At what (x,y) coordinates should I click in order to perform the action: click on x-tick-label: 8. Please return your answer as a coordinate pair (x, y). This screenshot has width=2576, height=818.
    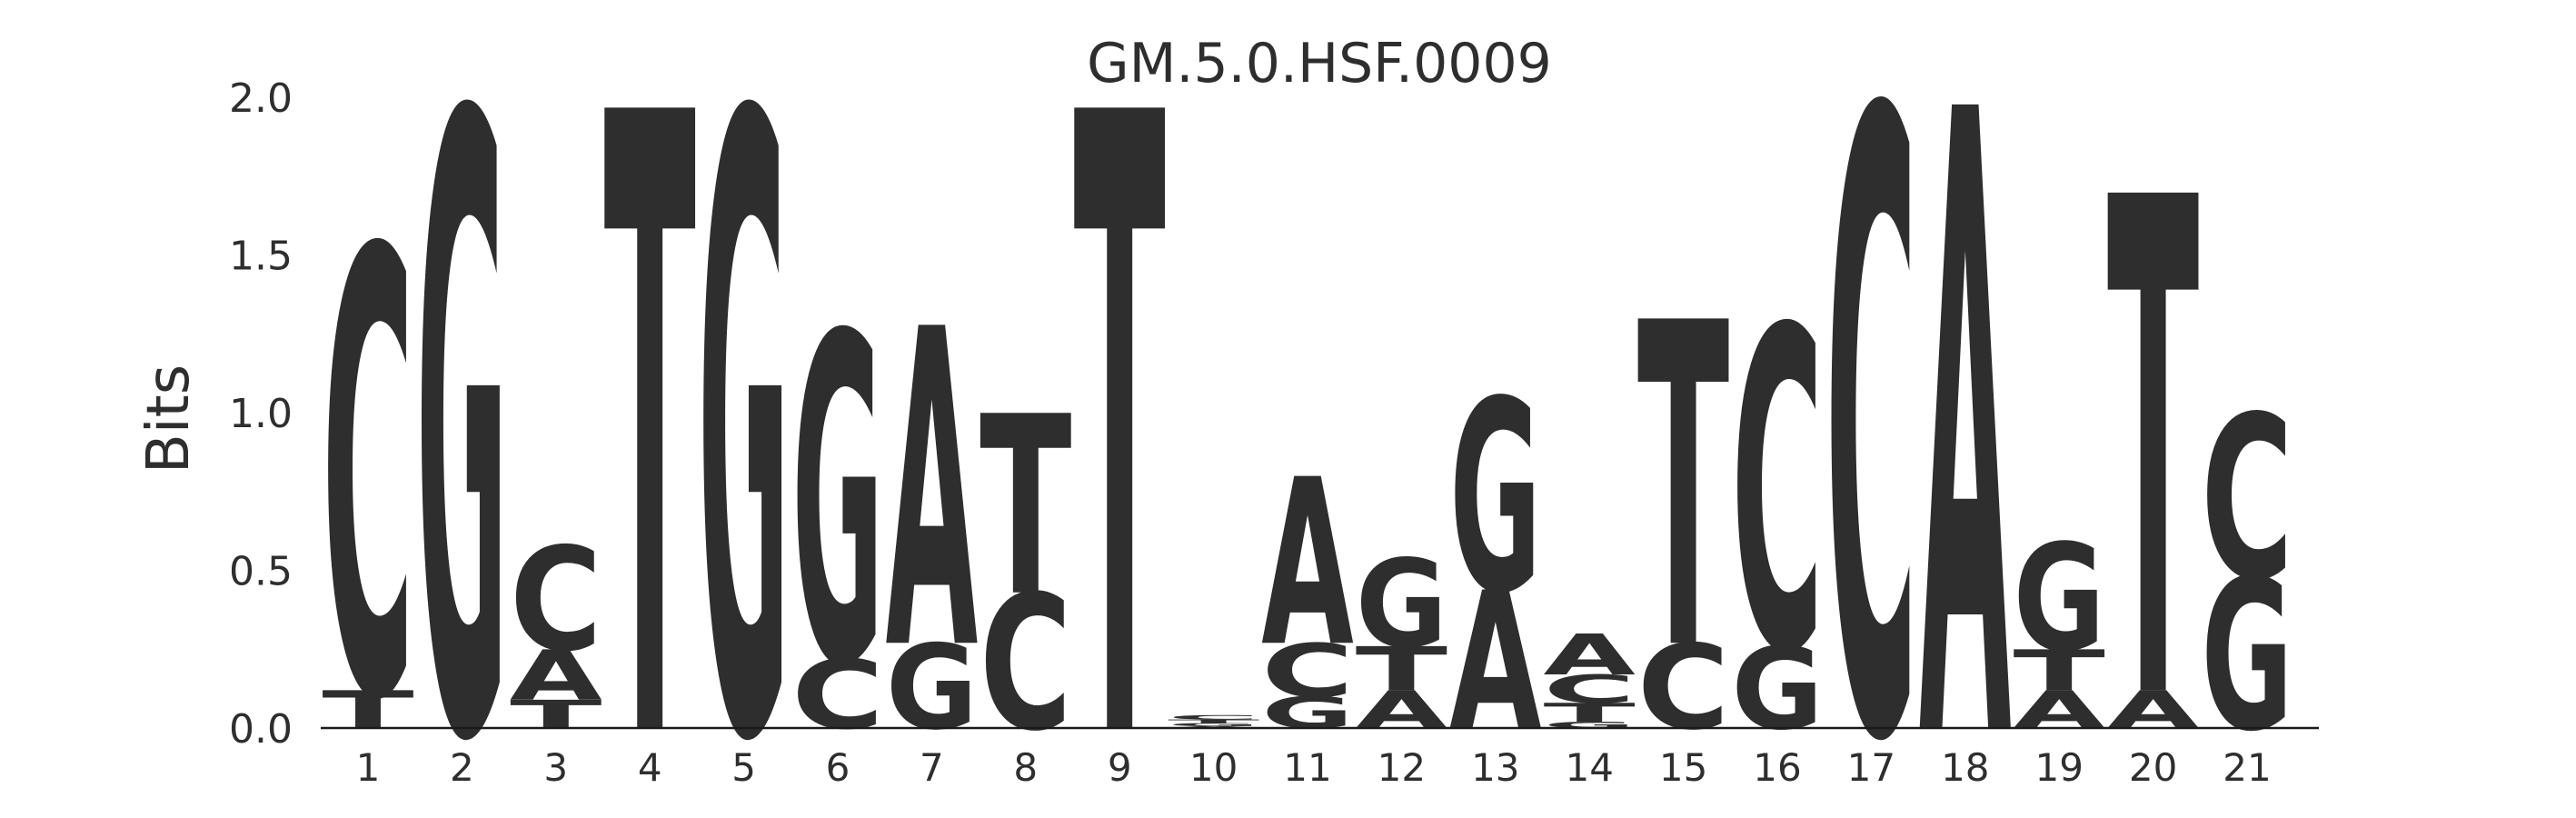
    Looking at the image, I should click on (1025, 767).